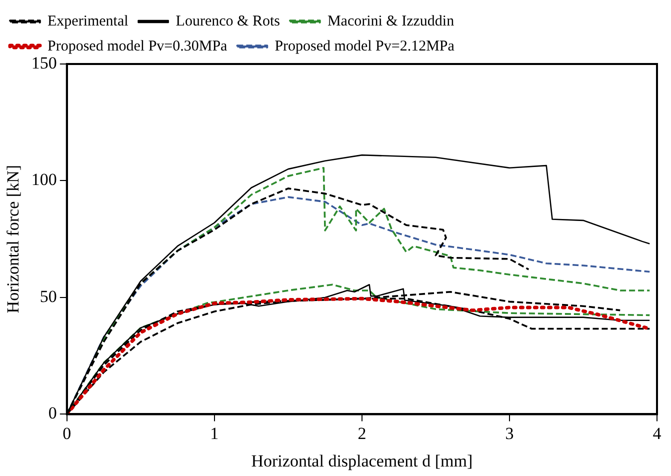 Image resolution: width=671 pixels, height=476 pixels. I want to click on y-axis-title: Horizontal force [kN], so click(13, 239).